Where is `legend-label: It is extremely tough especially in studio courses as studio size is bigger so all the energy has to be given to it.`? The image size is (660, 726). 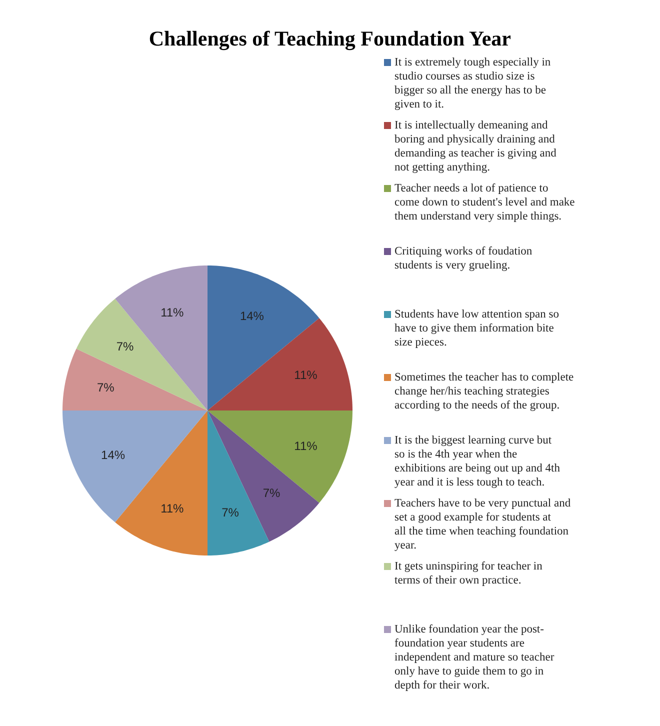 legend-label: It is extremely tough especially in studio courses as studio size is bigger so all the energy has to be given to it. is located at coordinates (472, 83).